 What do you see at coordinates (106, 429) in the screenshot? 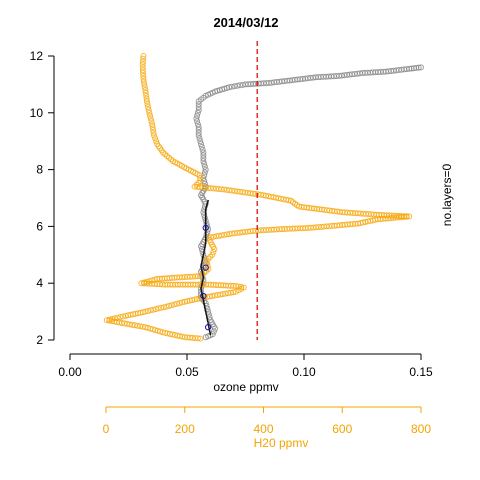
I see `secondary-tick-label: 0` at bounding box center [106, 429].